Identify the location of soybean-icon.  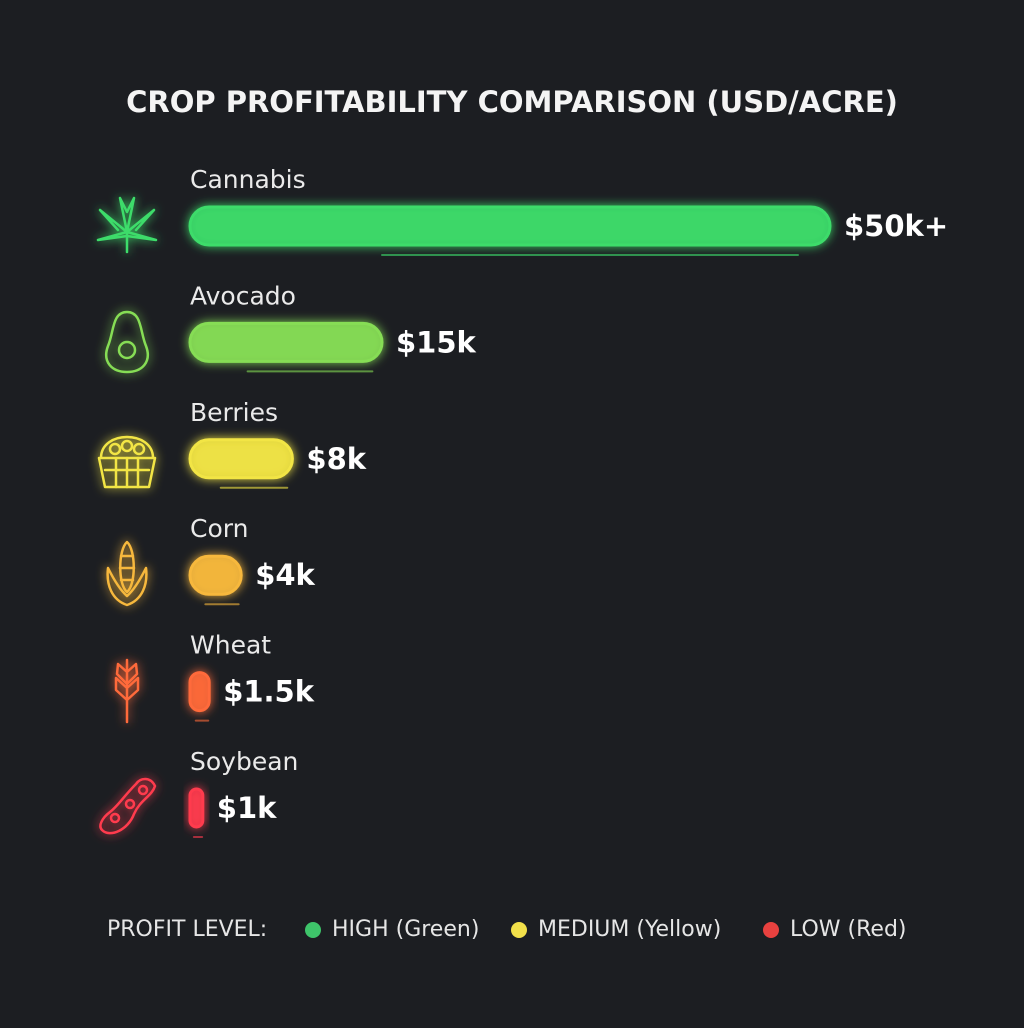
(128, 806).